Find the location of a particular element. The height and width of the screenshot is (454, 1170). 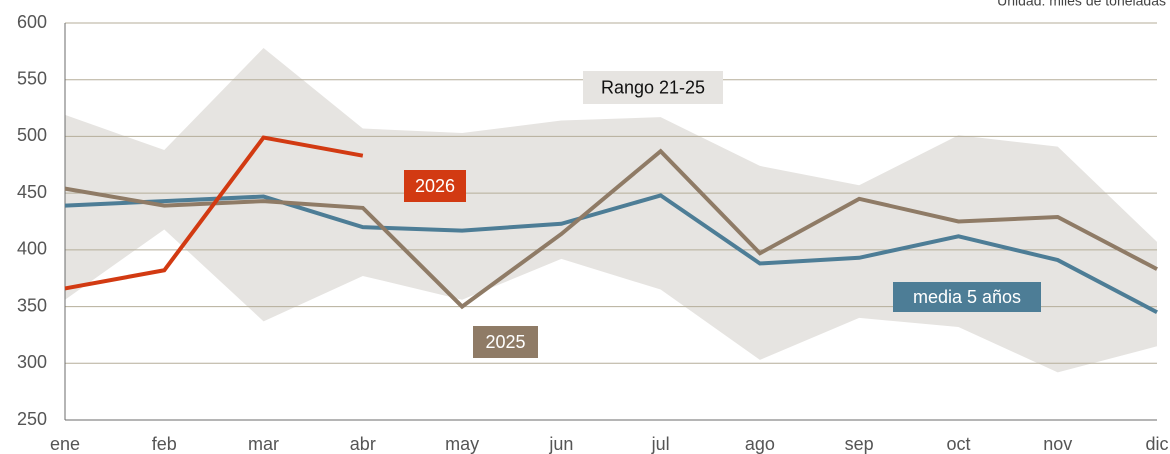

x-tick-label: nov is located at coordinates (1057, 444).